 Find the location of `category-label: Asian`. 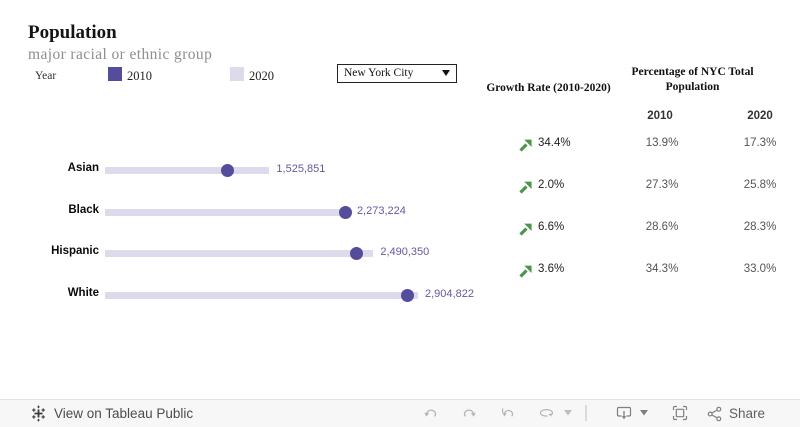

category-label: Asian is located at coordinates (83, 168).